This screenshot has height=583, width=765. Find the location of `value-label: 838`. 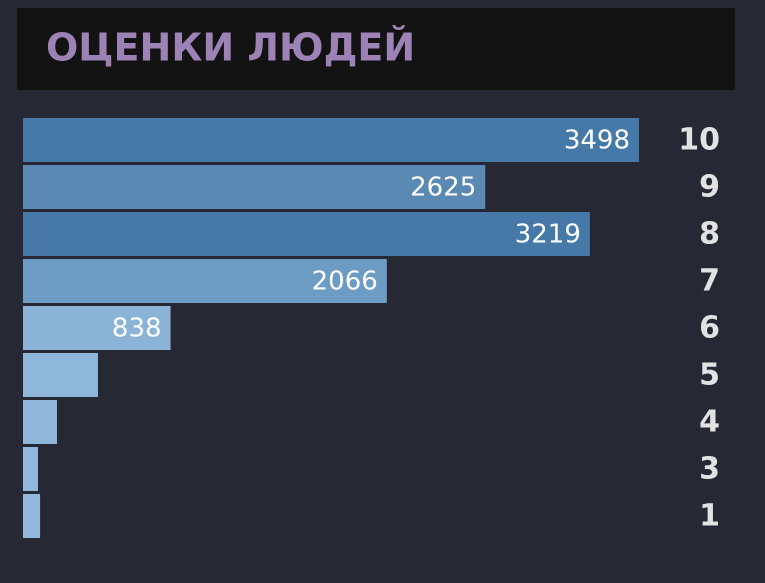

value-label: 838 is located at coordinates (137, 329).